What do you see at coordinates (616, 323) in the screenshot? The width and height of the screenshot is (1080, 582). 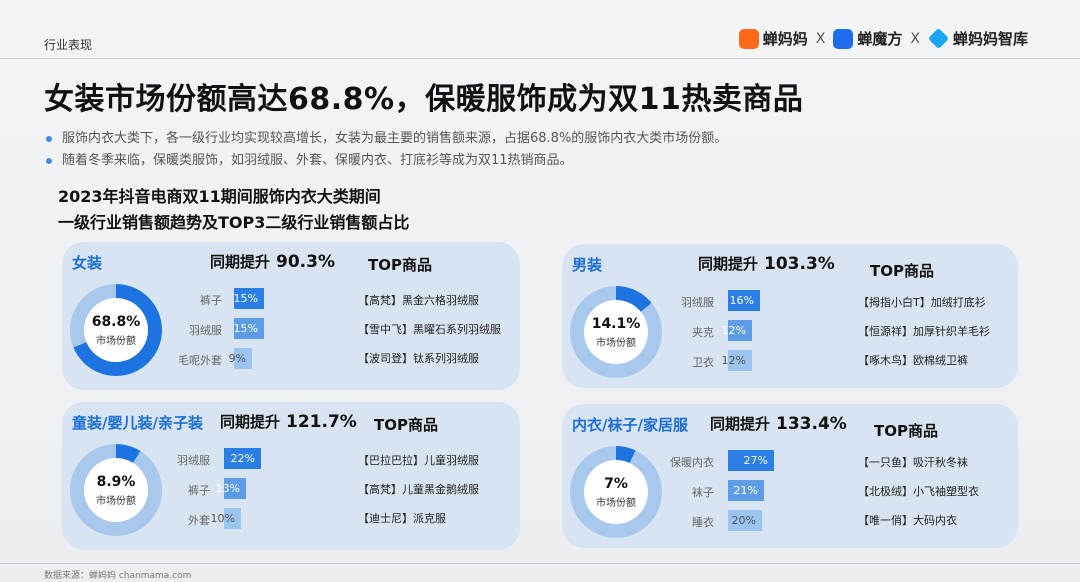 I see `share-value: 14.1%` at bounding box center [616, 323].